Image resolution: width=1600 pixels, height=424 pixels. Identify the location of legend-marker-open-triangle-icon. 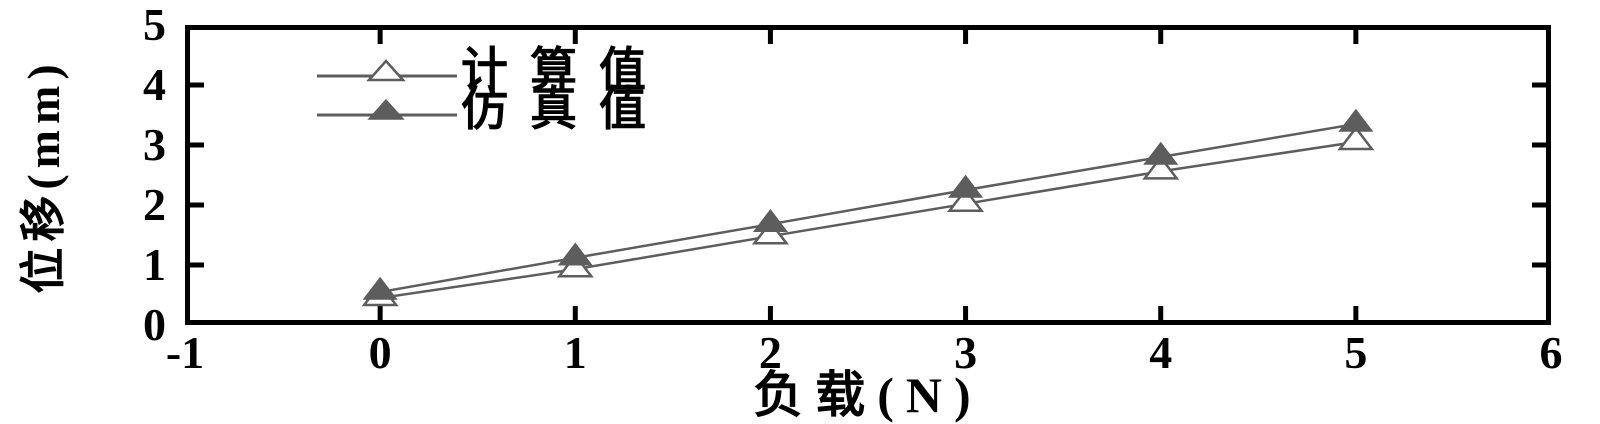
(387, 69).